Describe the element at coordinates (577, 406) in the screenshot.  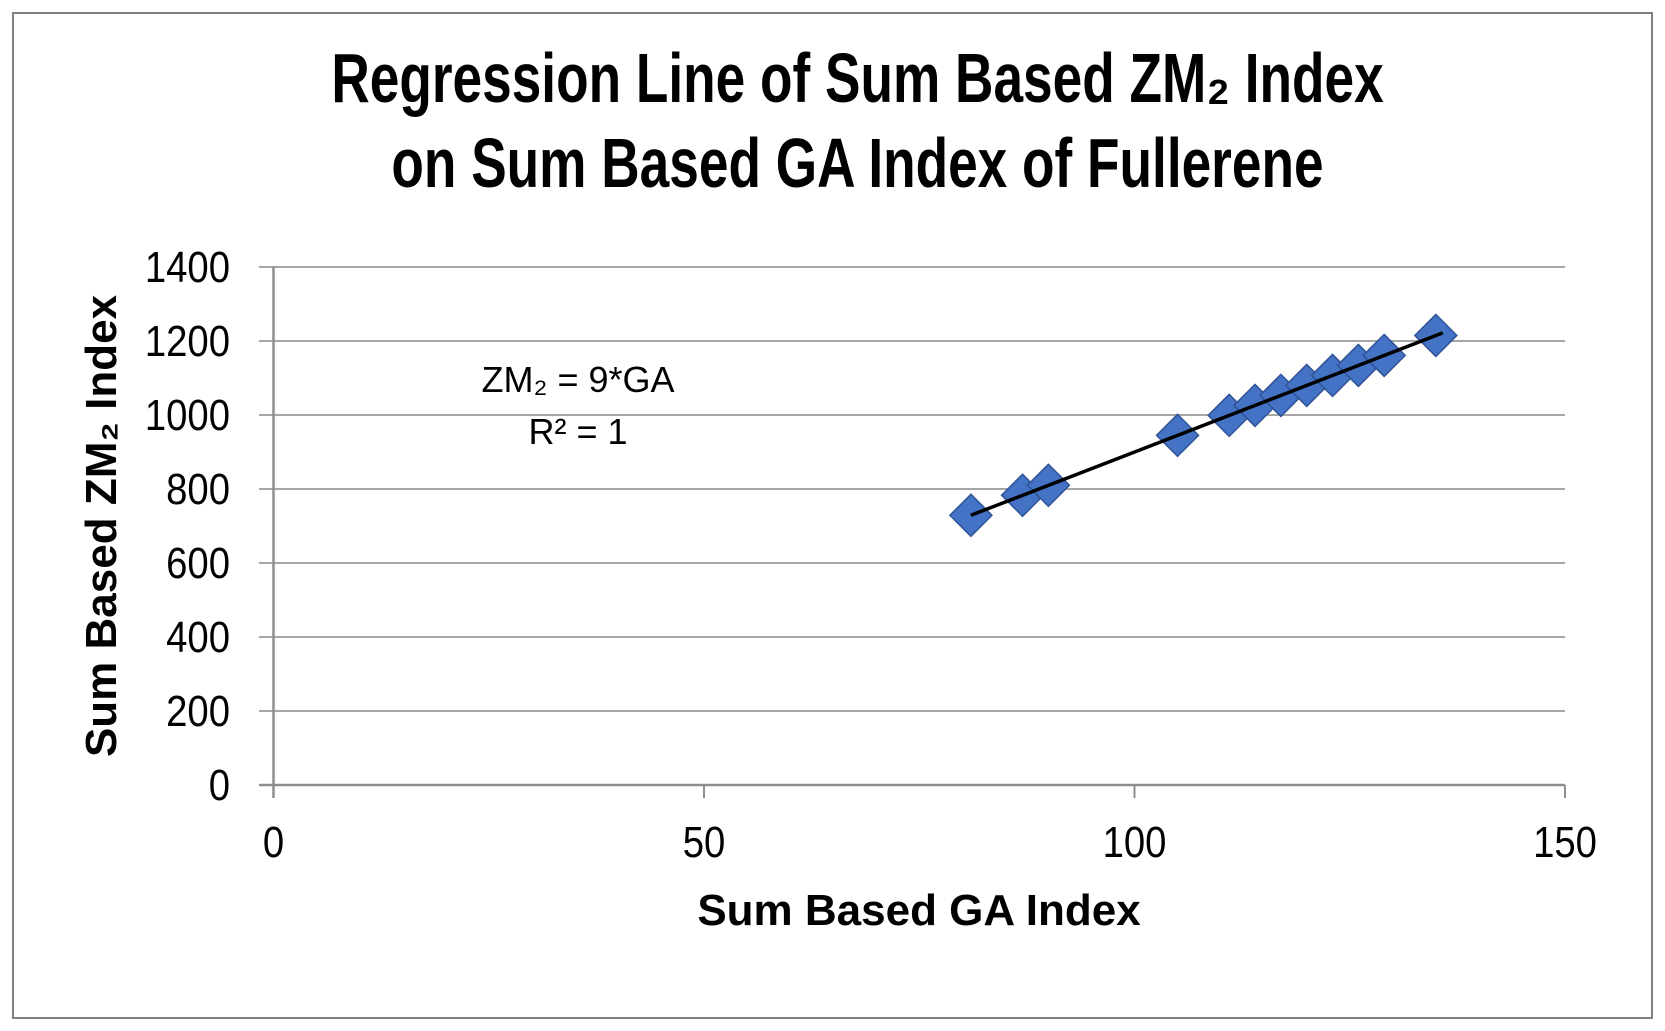
I see `trendline-annotation: ZM₂ = 9*GA R² = 1` at that location.